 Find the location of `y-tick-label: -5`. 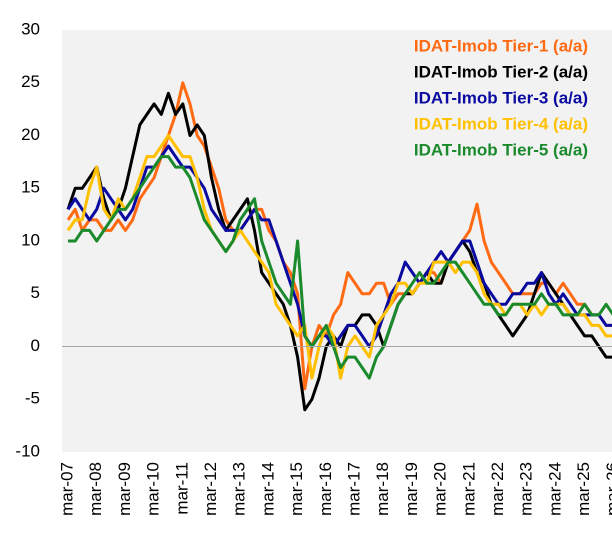

y-tick-label: -5 is located at coordinates (32, 398).